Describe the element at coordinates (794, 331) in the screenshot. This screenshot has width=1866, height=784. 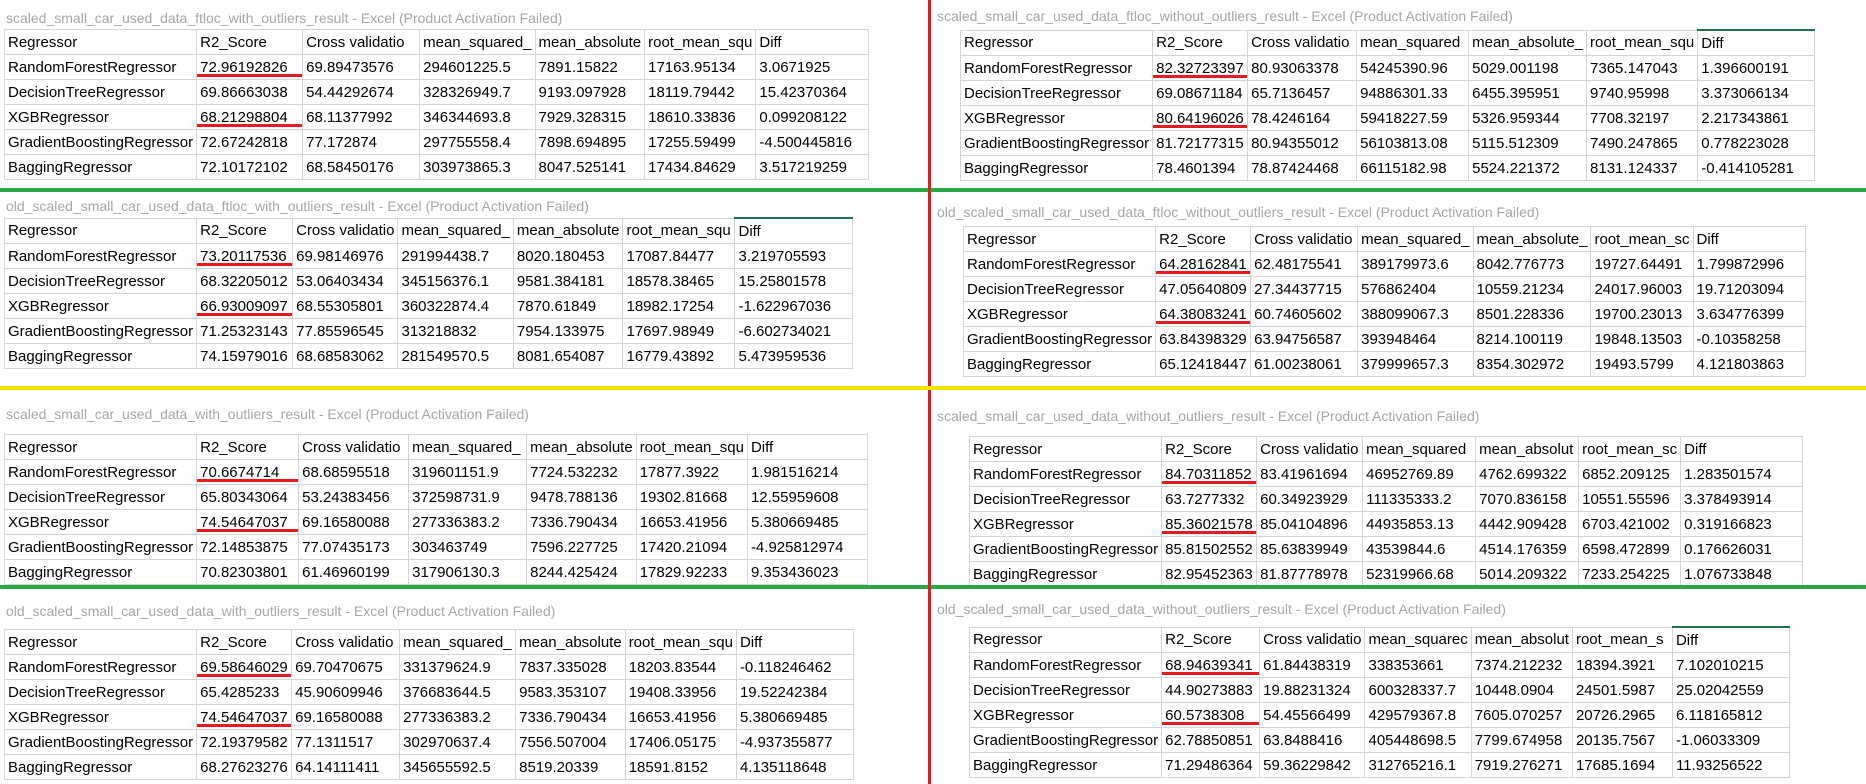
I see `value-cell: -6.602734021` at that location.